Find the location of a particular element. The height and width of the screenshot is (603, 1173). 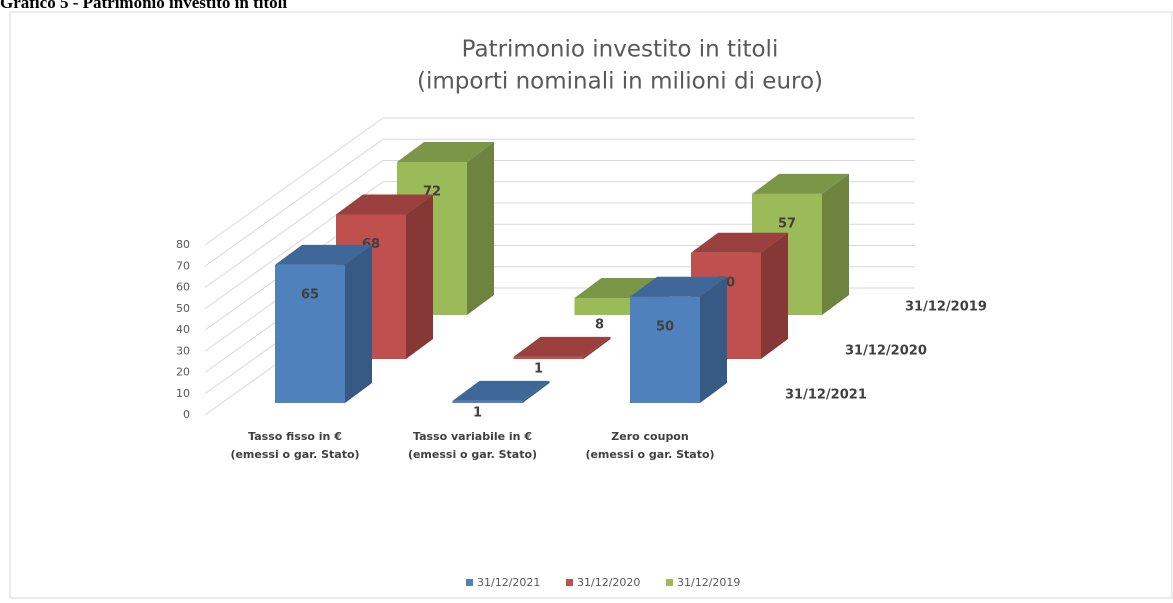

y-tick-label: 70 is located at coordinates (183, 265).